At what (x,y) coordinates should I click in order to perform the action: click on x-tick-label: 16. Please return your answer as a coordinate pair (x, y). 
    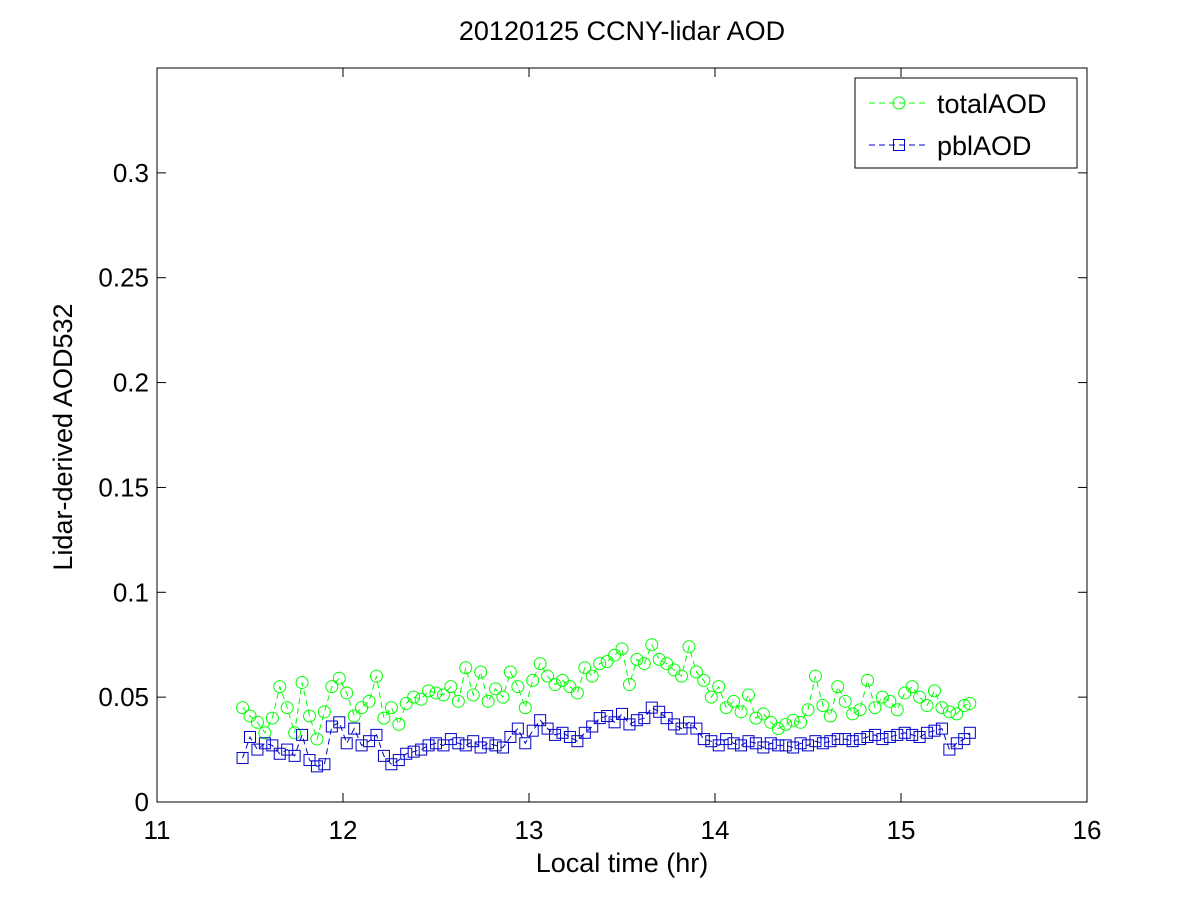
    Looking at the image, I should click on (1087, 830).